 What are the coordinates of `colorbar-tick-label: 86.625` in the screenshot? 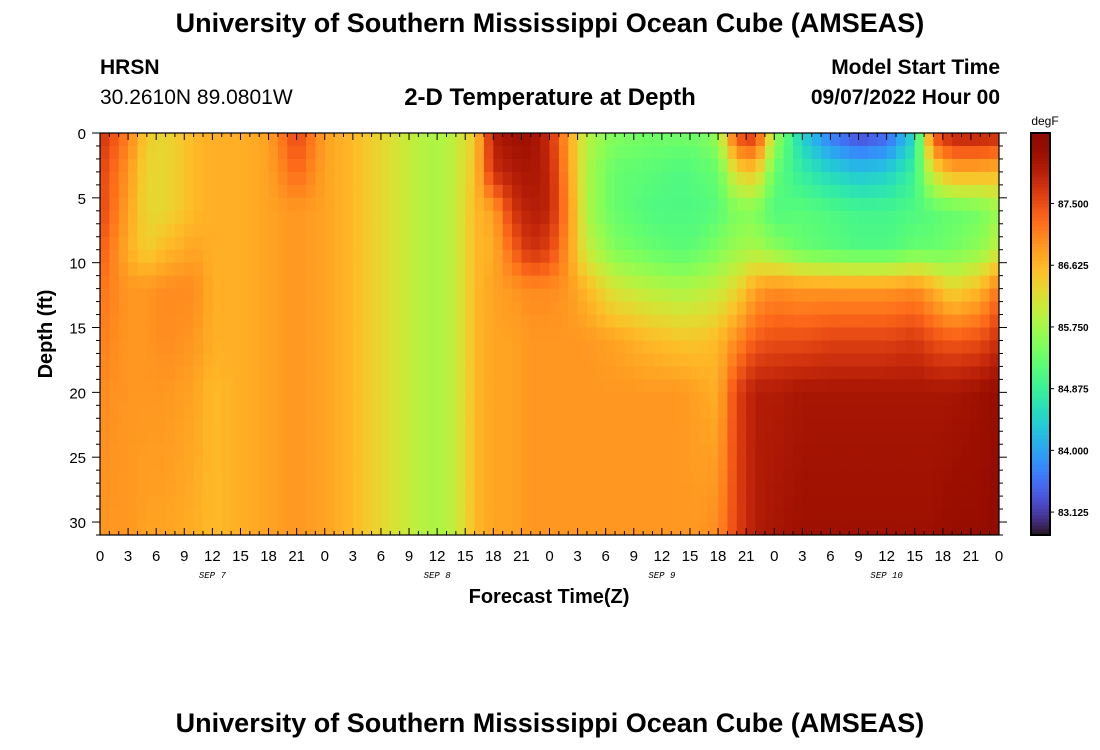 It's located at (1073, 266).